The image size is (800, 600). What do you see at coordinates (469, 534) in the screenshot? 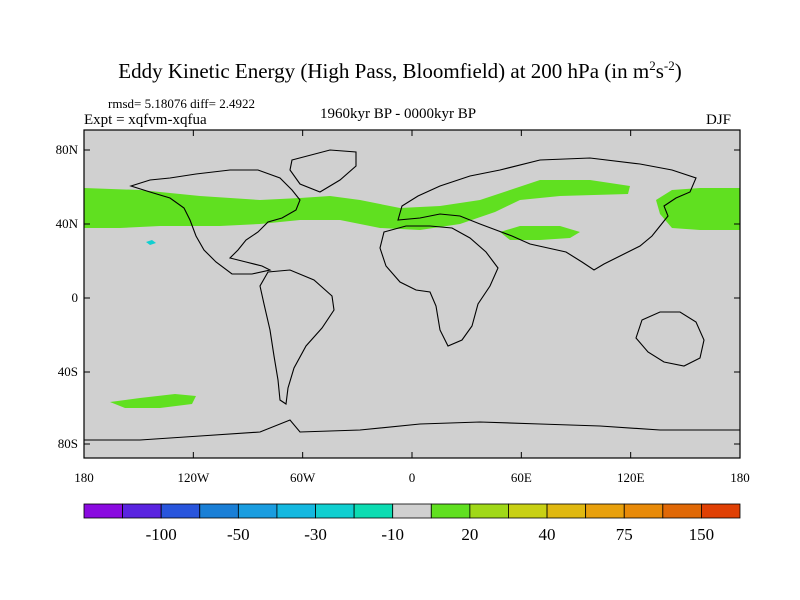
I see `colorbar-label: 20` at bounding box center [469, 534].